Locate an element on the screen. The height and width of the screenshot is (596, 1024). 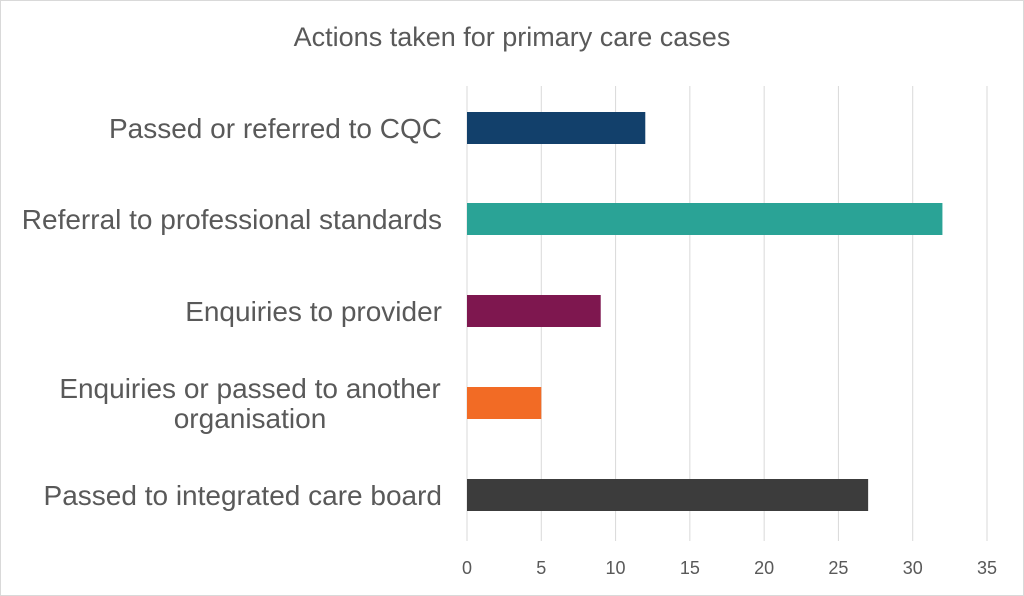
x-tick-label-20: 20 is located at coordinates (764, 568).